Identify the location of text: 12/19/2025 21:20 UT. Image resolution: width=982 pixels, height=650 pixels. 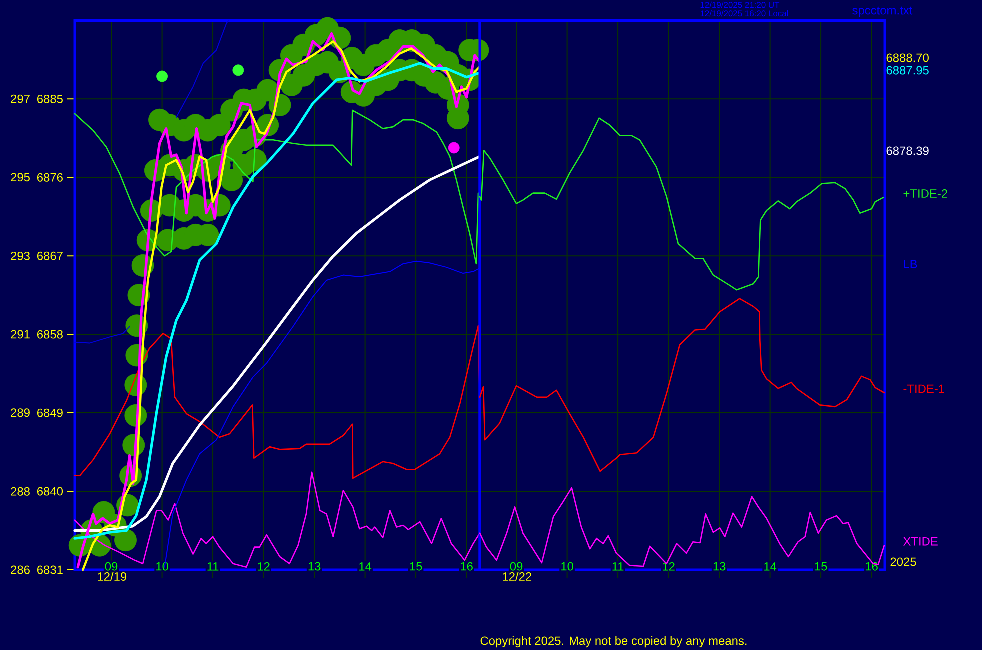
(740, 5).